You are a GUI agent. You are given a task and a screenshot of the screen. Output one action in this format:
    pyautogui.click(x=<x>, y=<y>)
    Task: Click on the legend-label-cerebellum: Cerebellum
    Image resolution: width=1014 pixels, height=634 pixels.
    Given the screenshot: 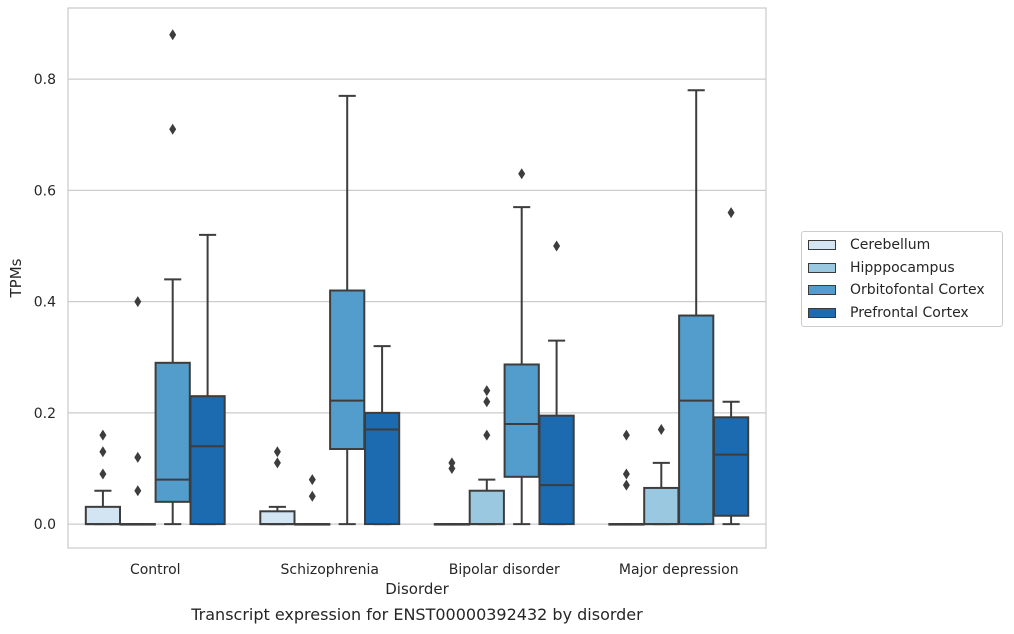 What is the action you would take?
    pyautogui.click(x=890, y=245)
    